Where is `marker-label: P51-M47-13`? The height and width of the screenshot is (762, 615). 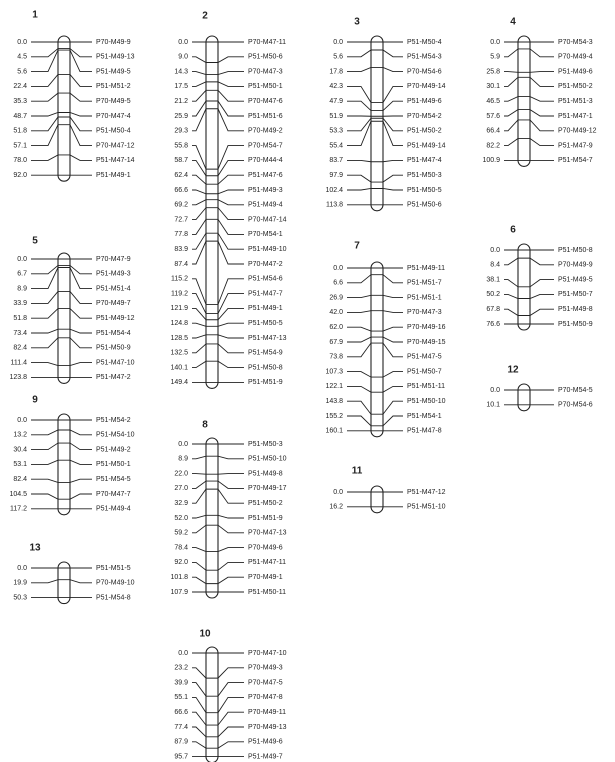 marker-label: P51-M47-13 is located at coordinates (267, 338).